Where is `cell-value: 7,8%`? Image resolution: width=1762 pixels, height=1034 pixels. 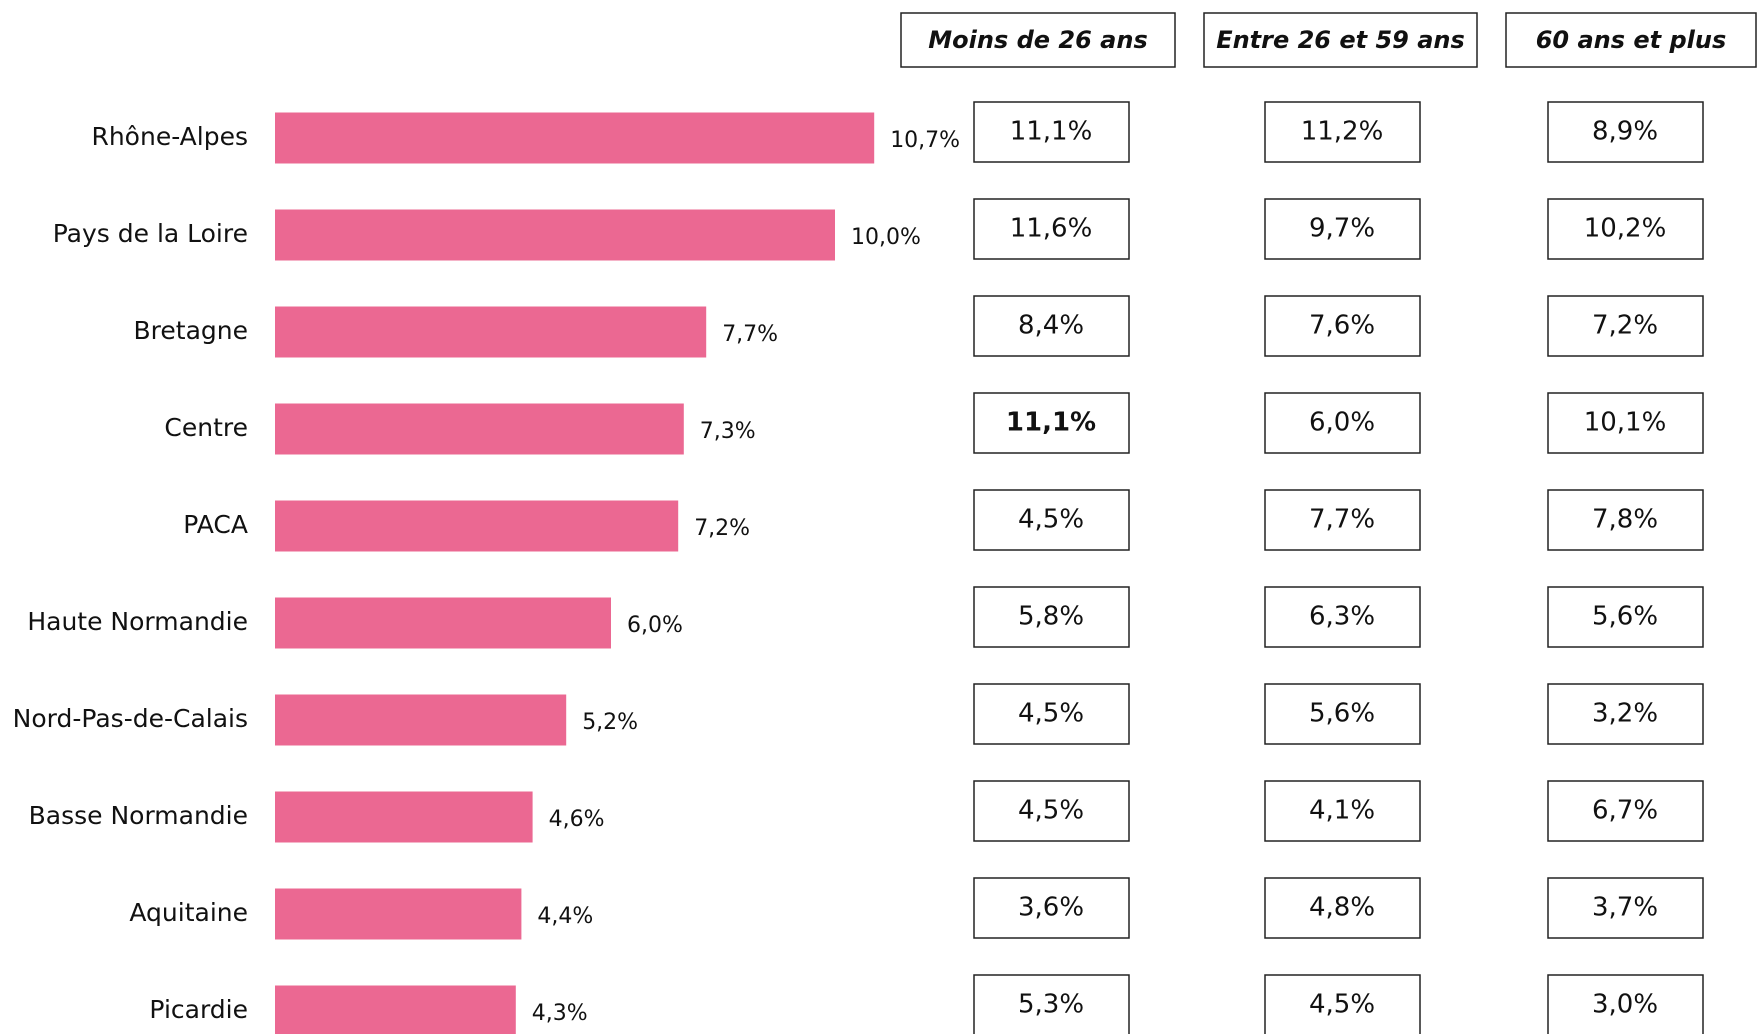 cell-value: 7,8% is located at coordinates (1625, 520).